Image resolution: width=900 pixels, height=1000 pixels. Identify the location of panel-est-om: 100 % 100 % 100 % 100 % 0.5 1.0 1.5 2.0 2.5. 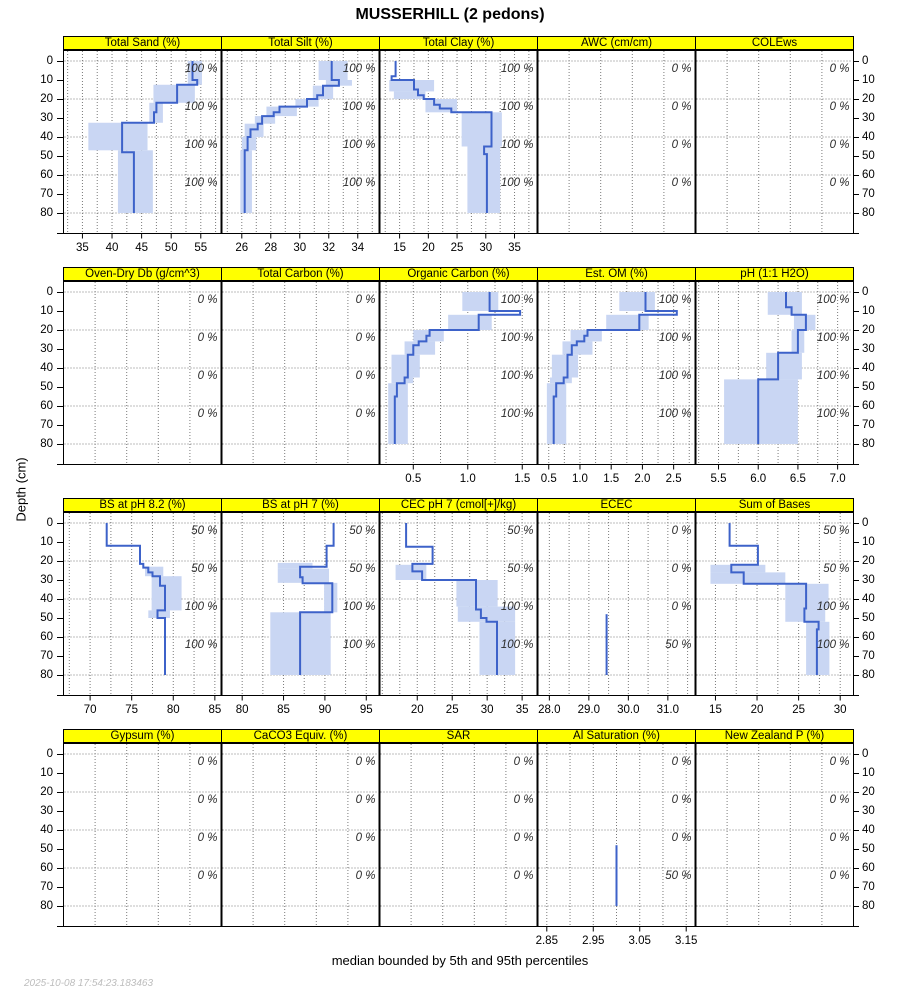
(616, 383).